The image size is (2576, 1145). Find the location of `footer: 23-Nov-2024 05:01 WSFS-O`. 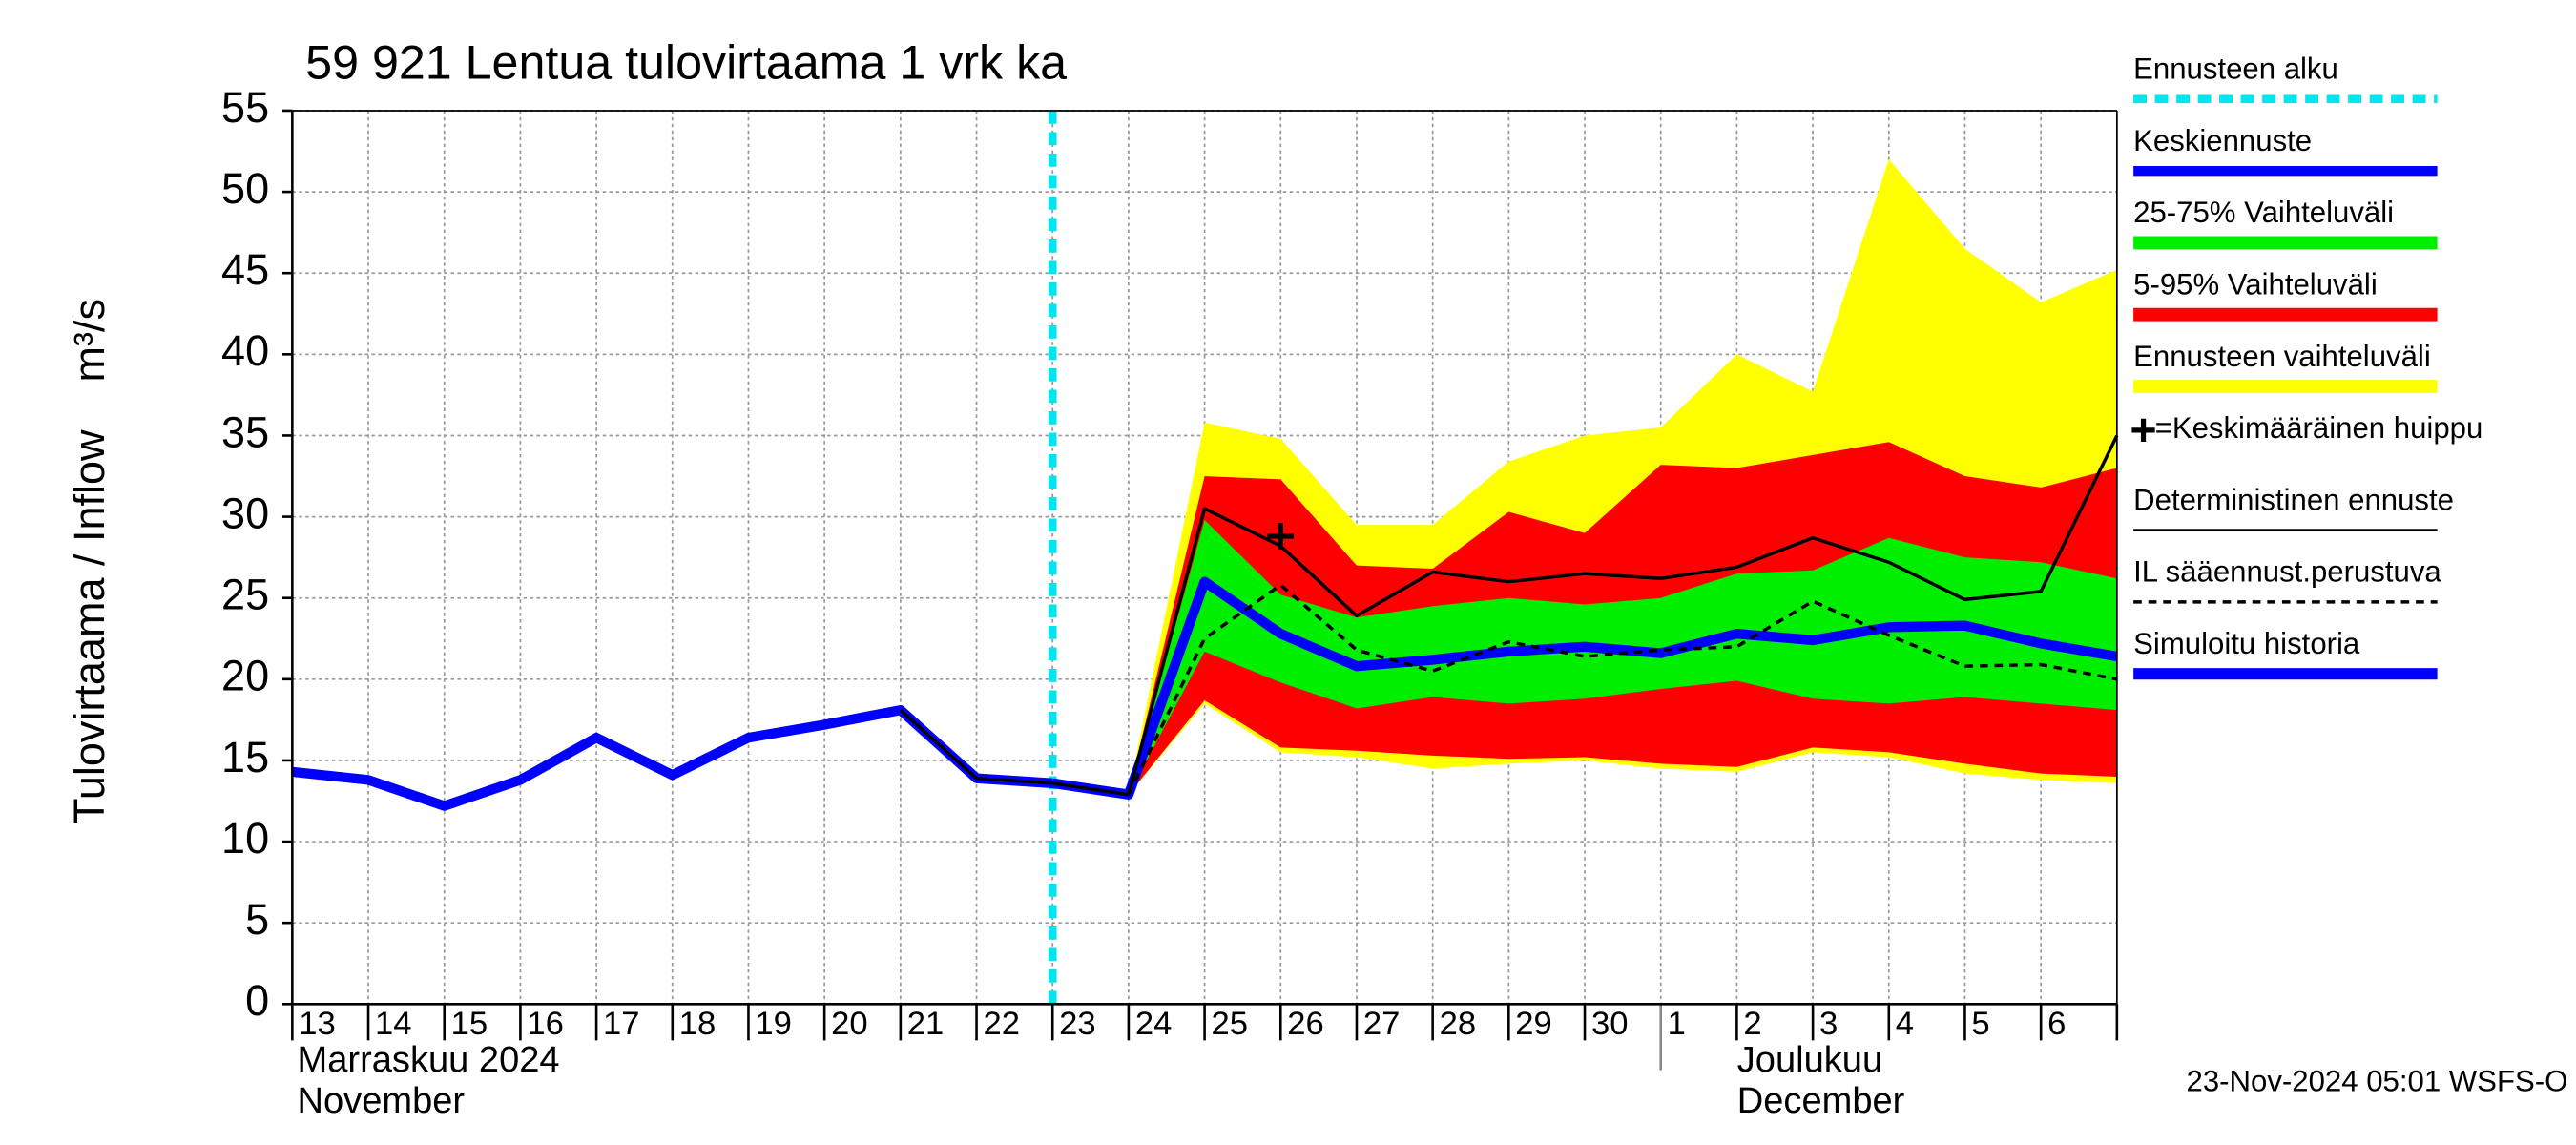

footer: 23-Nov-2024 05:01 WSFS-O is located at coordinates (2377, 1081).